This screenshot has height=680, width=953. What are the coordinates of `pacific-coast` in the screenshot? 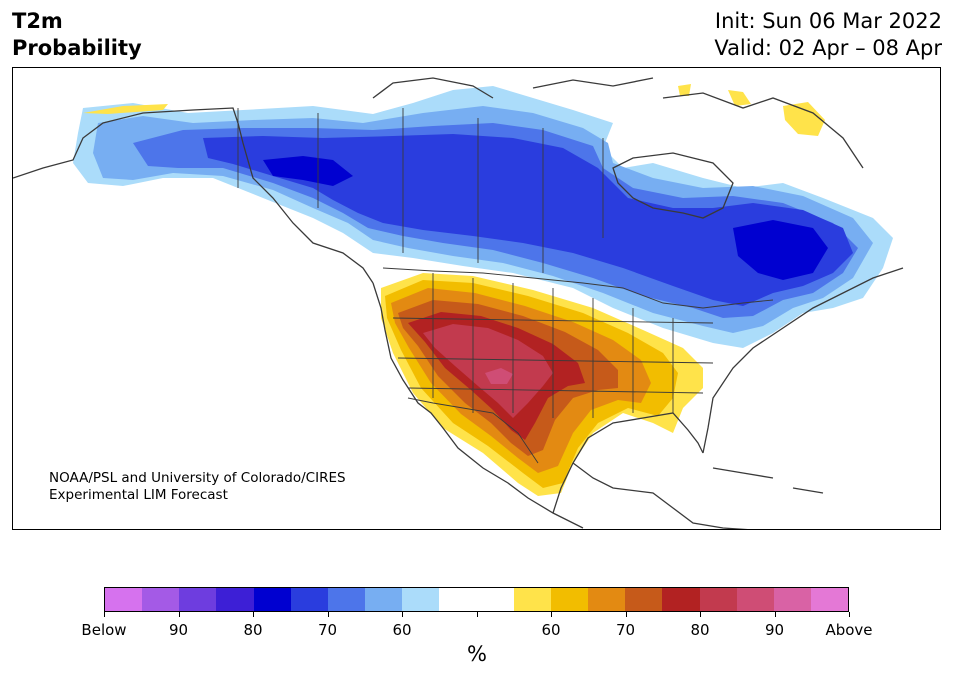 It's located at (478, 405).